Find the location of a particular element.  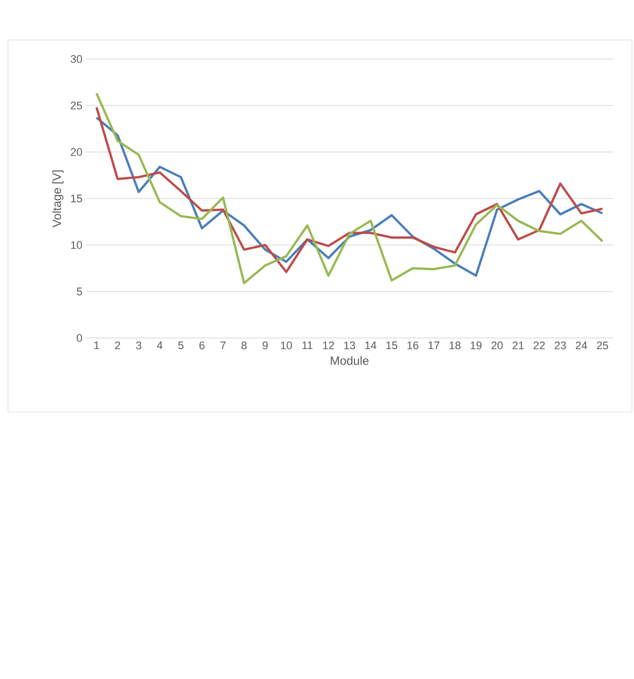

x-tick-label: 11 is located at coordinates (307, 346).